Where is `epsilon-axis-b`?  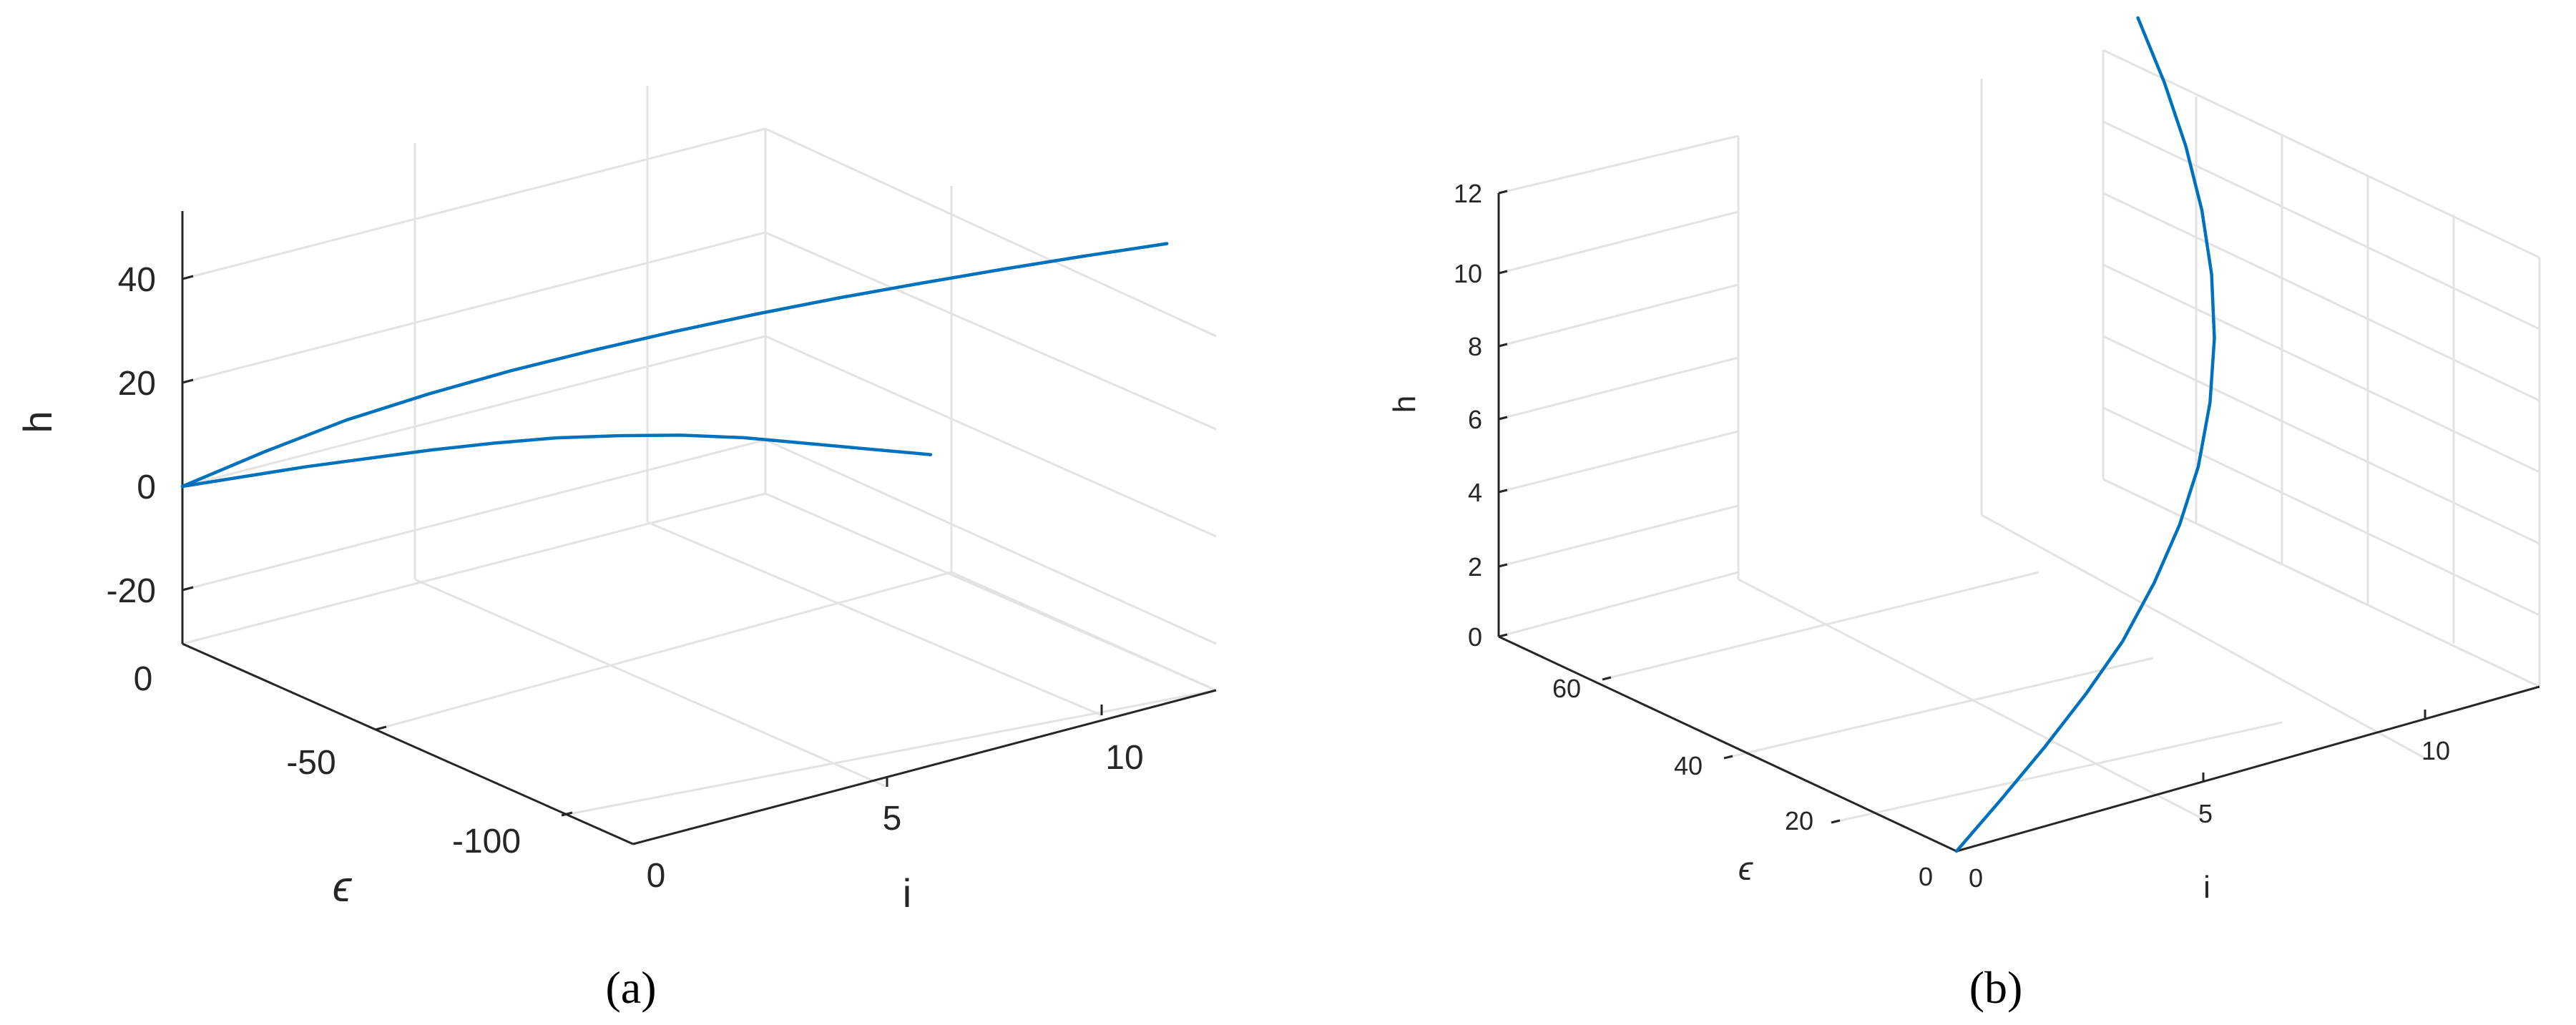
epsilon-axis-b is located at coordinates (1728, 744).